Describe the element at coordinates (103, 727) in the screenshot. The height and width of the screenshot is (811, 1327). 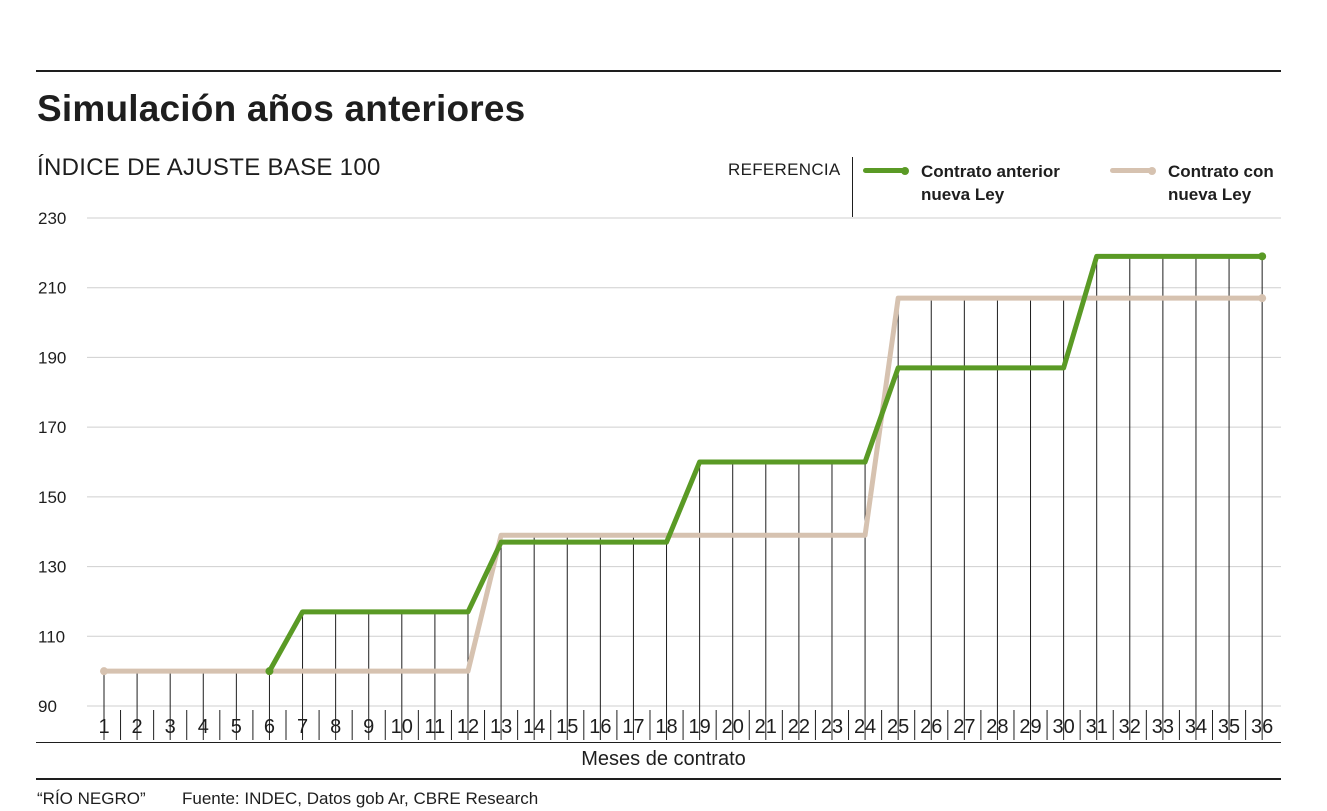
I see `x-tick-label: 1` at that location.